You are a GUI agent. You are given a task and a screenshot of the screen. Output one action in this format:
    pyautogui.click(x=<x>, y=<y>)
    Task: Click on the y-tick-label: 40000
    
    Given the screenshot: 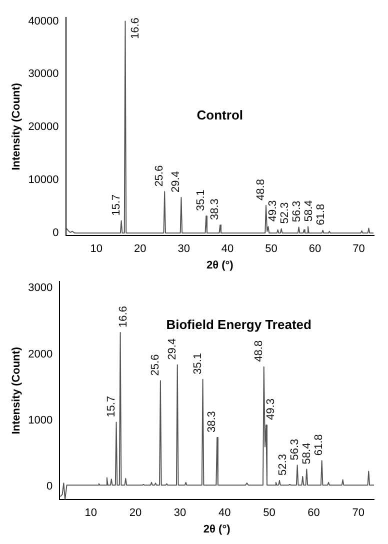 What is the action you would take?
    pyautogui.click(x=43, y=21)
    